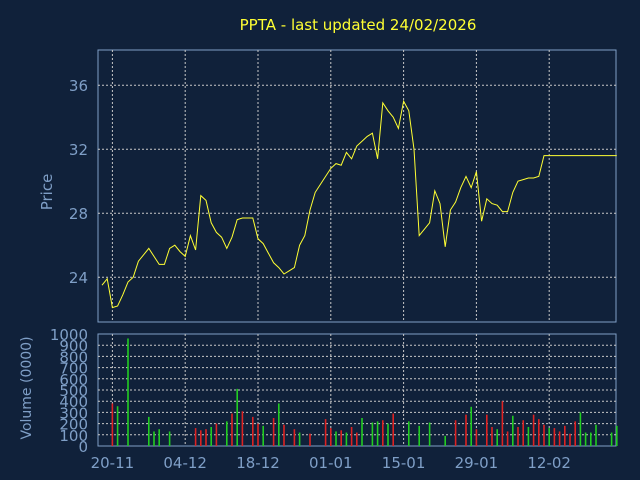  What do you see at coordinates (185, 463) in the screenshot?
I see `x-axis-date-label: 04-12` at bounding box center [185, 463].